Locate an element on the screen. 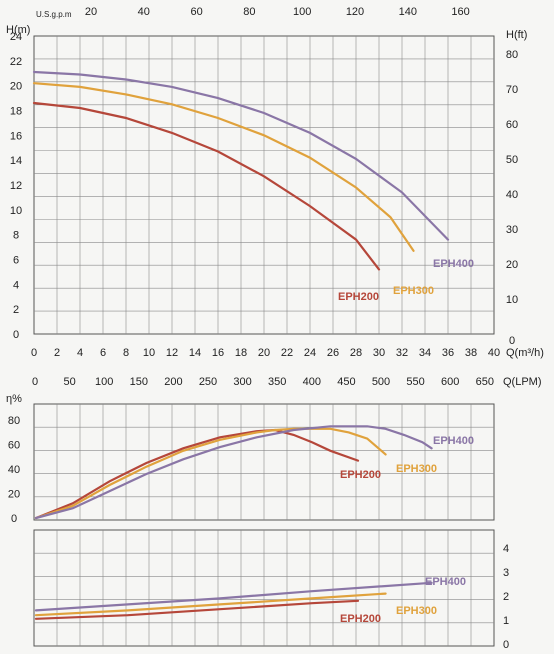 The image size is (554, 654). efficiency-legend-eph400: EPH400 is located at coordinates (453, 441).